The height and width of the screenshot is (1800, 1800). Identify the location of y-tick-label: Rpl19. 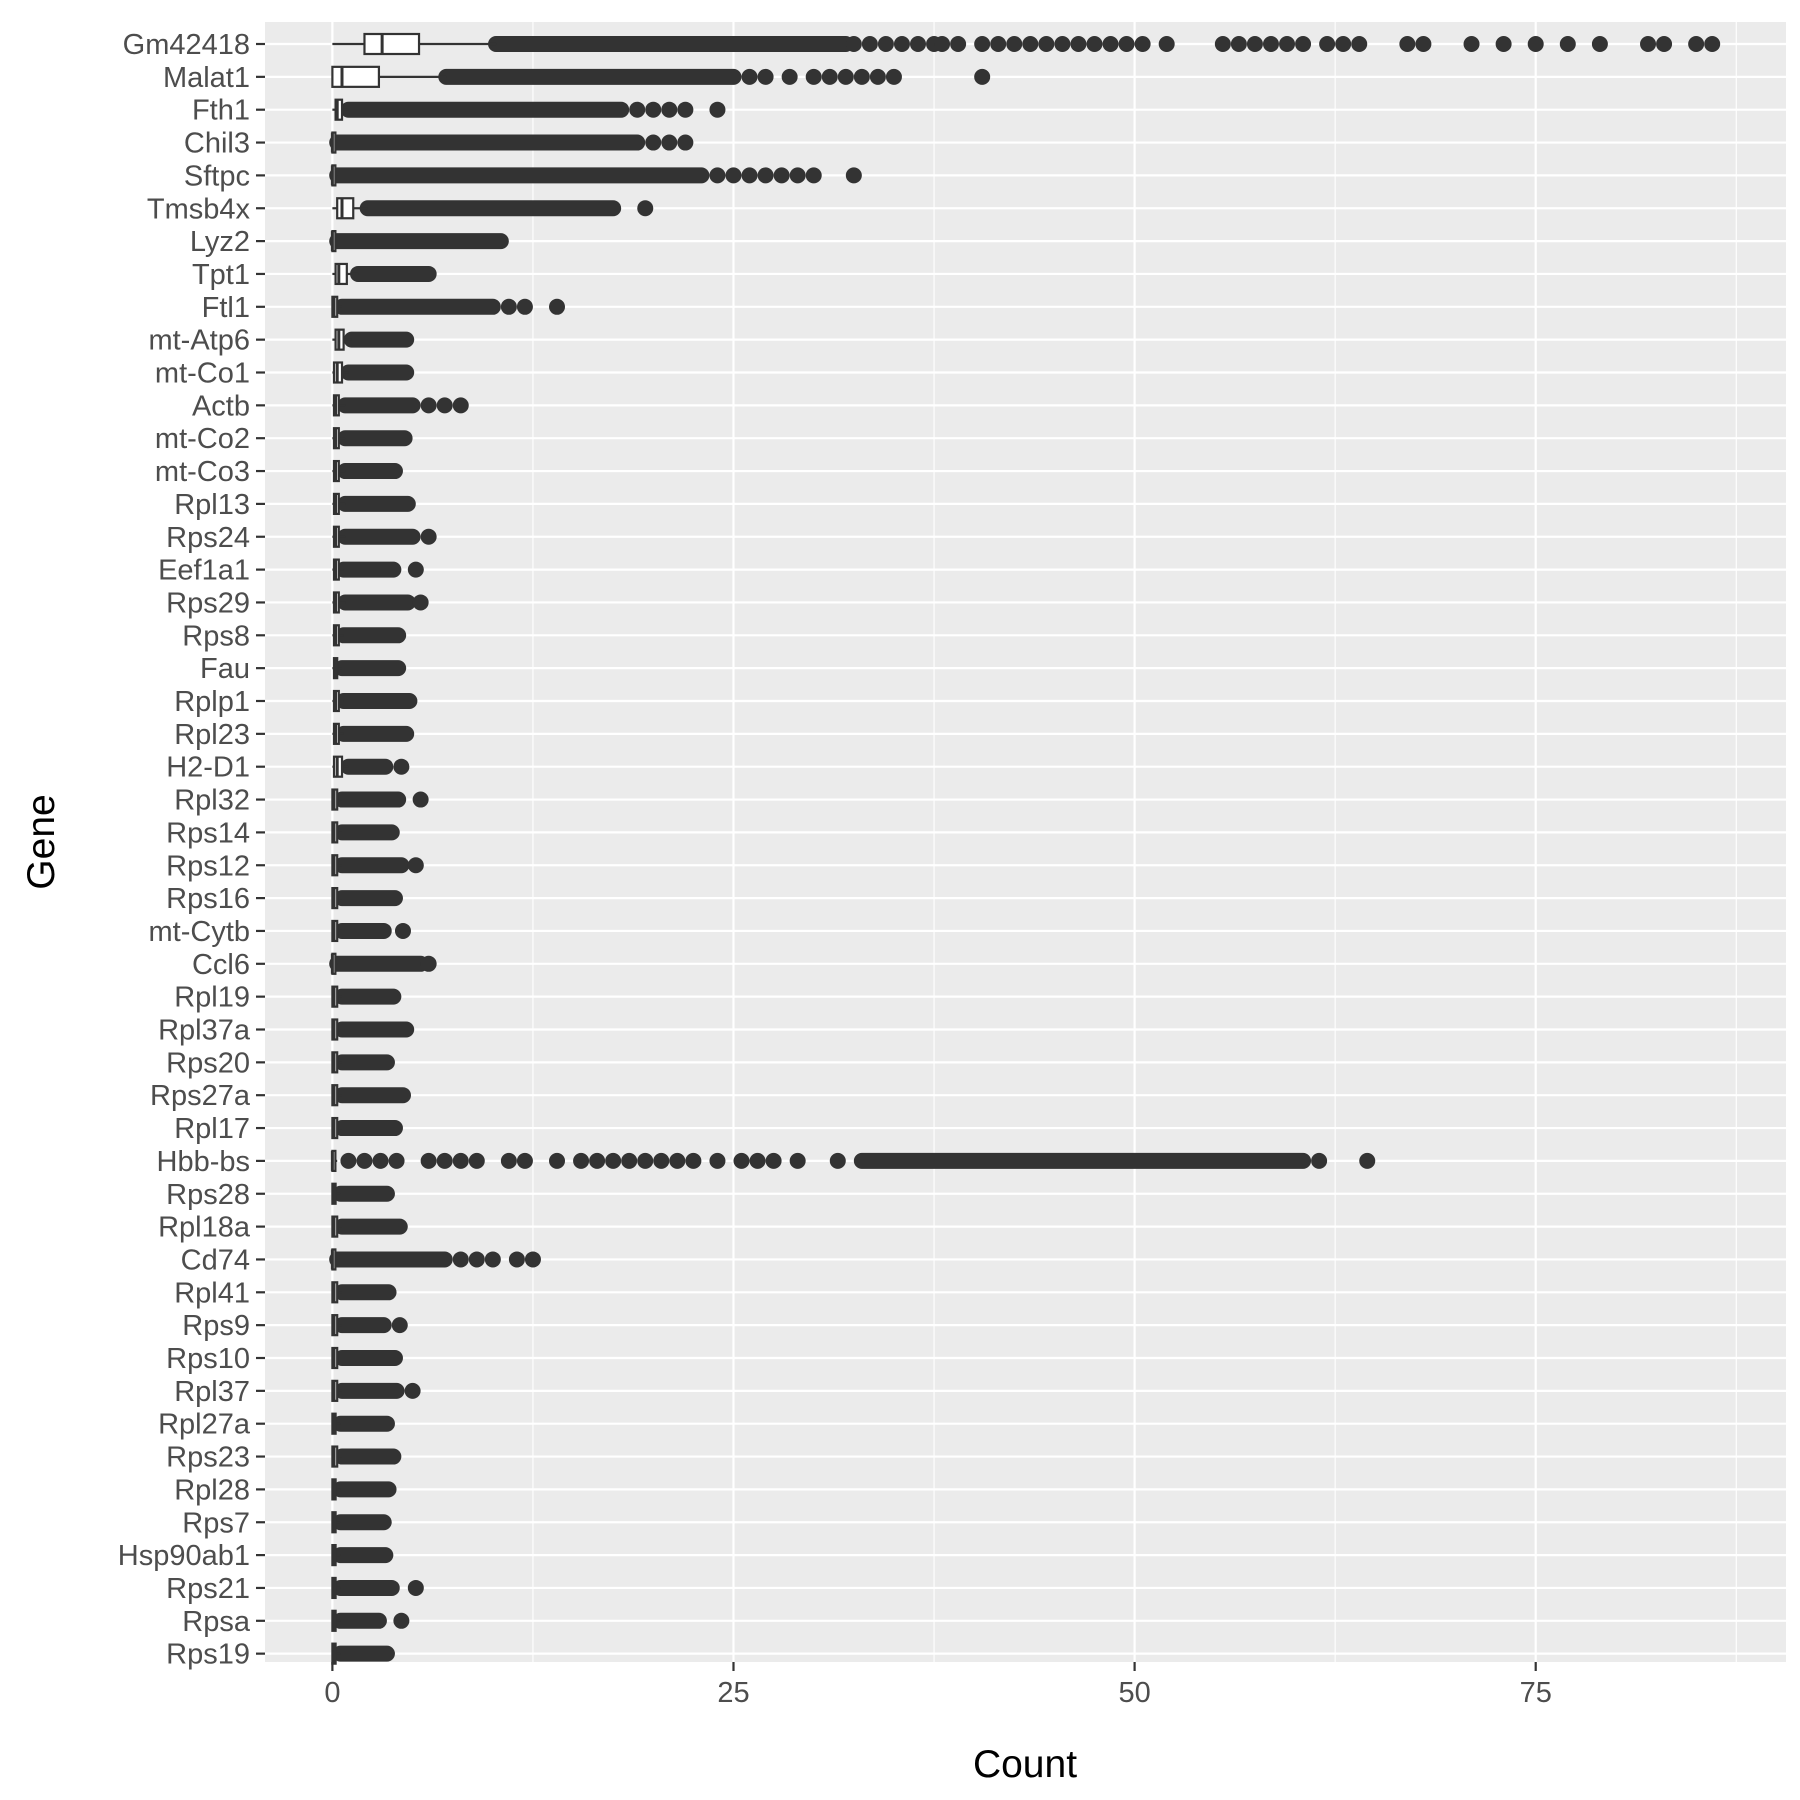
(212, 998).